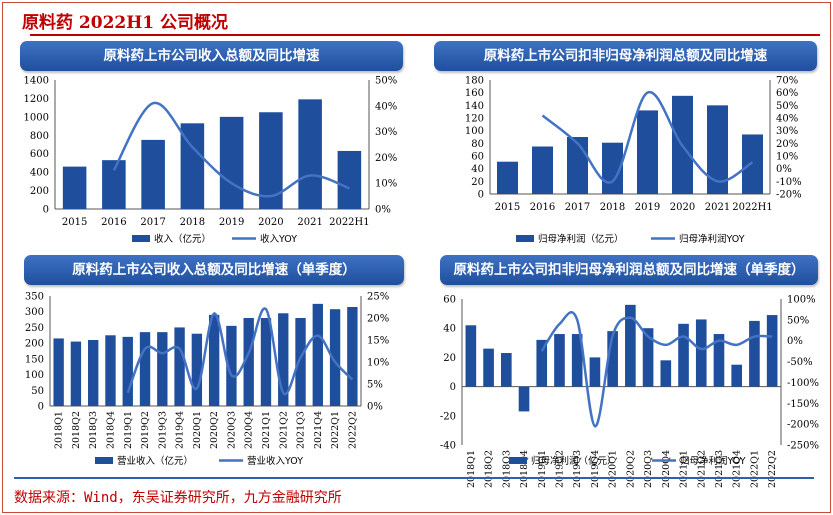  What do you see at coordinates (231, 430) in the screenshot?
I see `chart-3-x-tick: 2020Q3` at bounding box center [231, 430].